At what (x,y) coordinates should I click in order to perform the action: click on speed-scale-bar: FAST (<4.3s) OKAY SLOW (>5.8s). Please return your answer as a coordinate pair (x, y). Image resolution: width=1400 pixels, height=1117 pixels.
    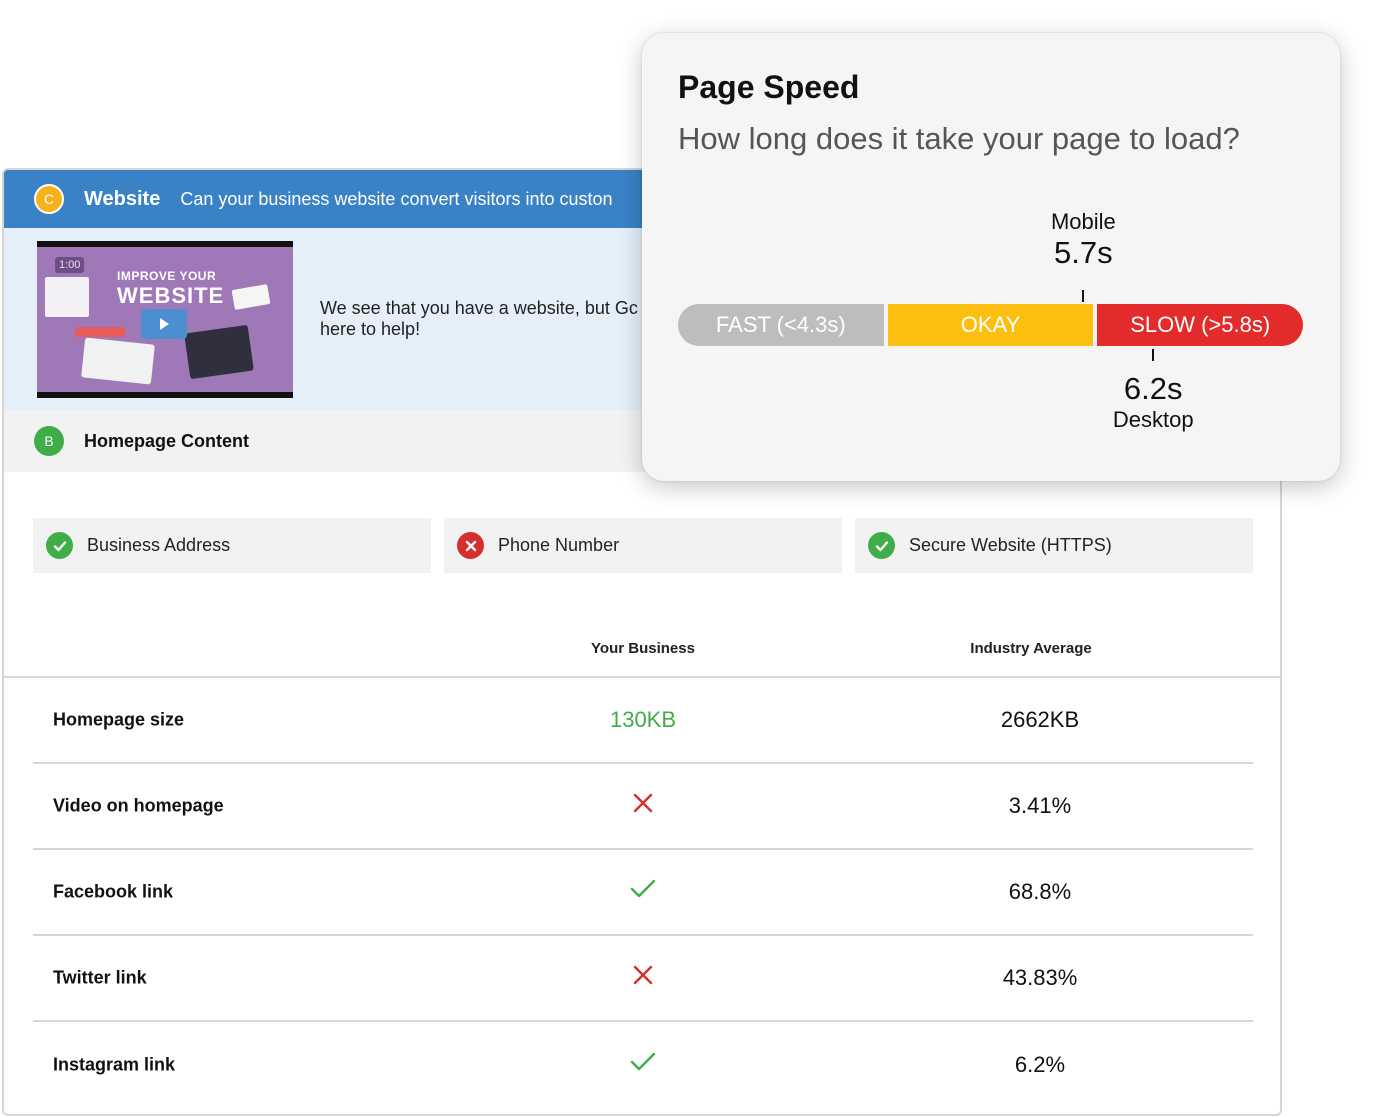
    Looking at the image, I should click on (991, 325).